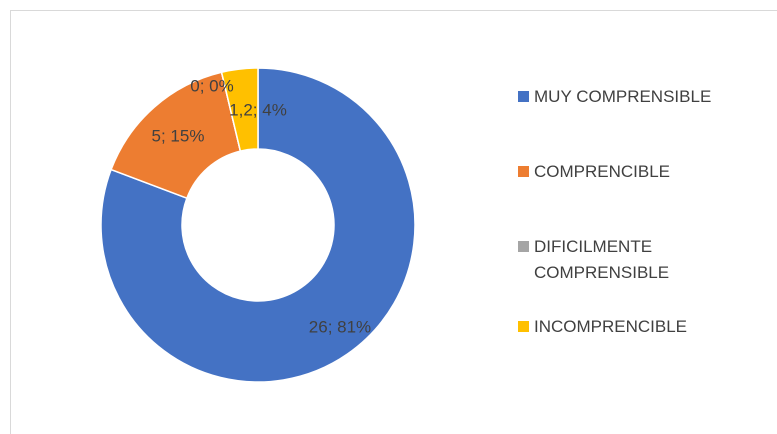 The image size is (777, 434). Describe the element at coordinates (258, 109) in the screenshot. I see `data-label: 1,2; 4%` at that location.